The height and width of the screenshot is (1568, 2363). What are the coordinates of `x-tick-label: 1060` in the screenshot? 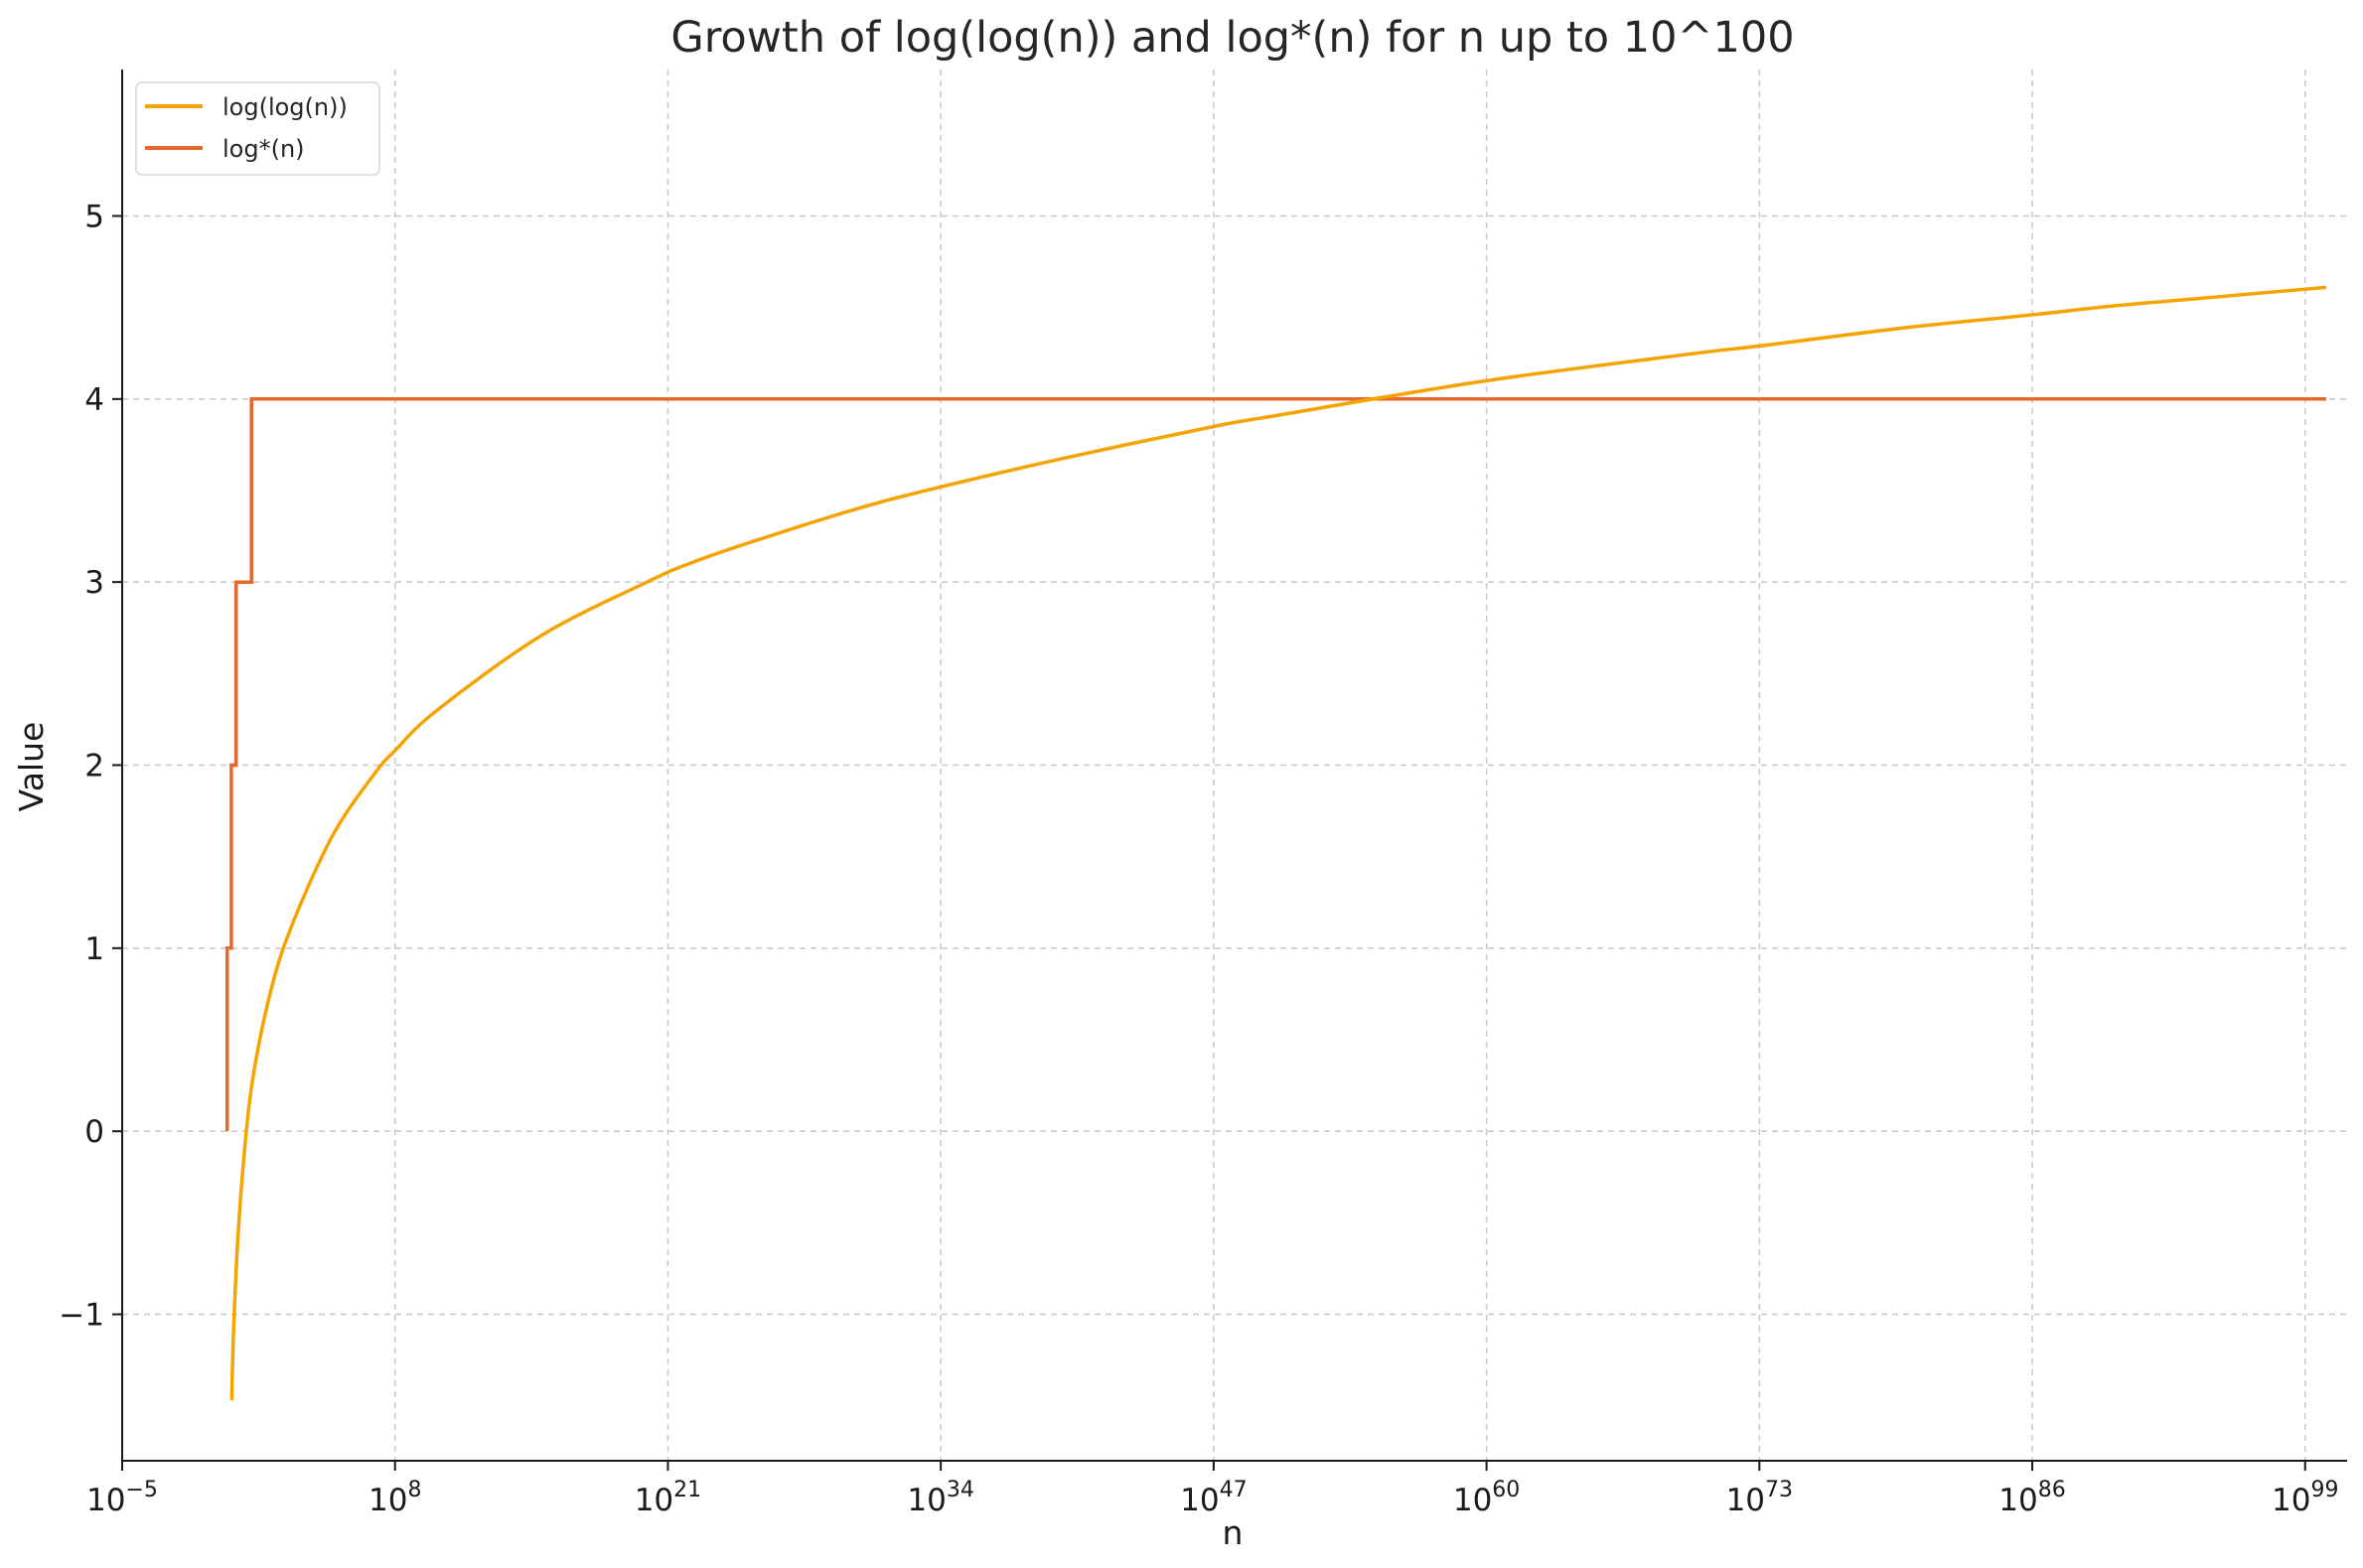 It's located at (1486, 1498).